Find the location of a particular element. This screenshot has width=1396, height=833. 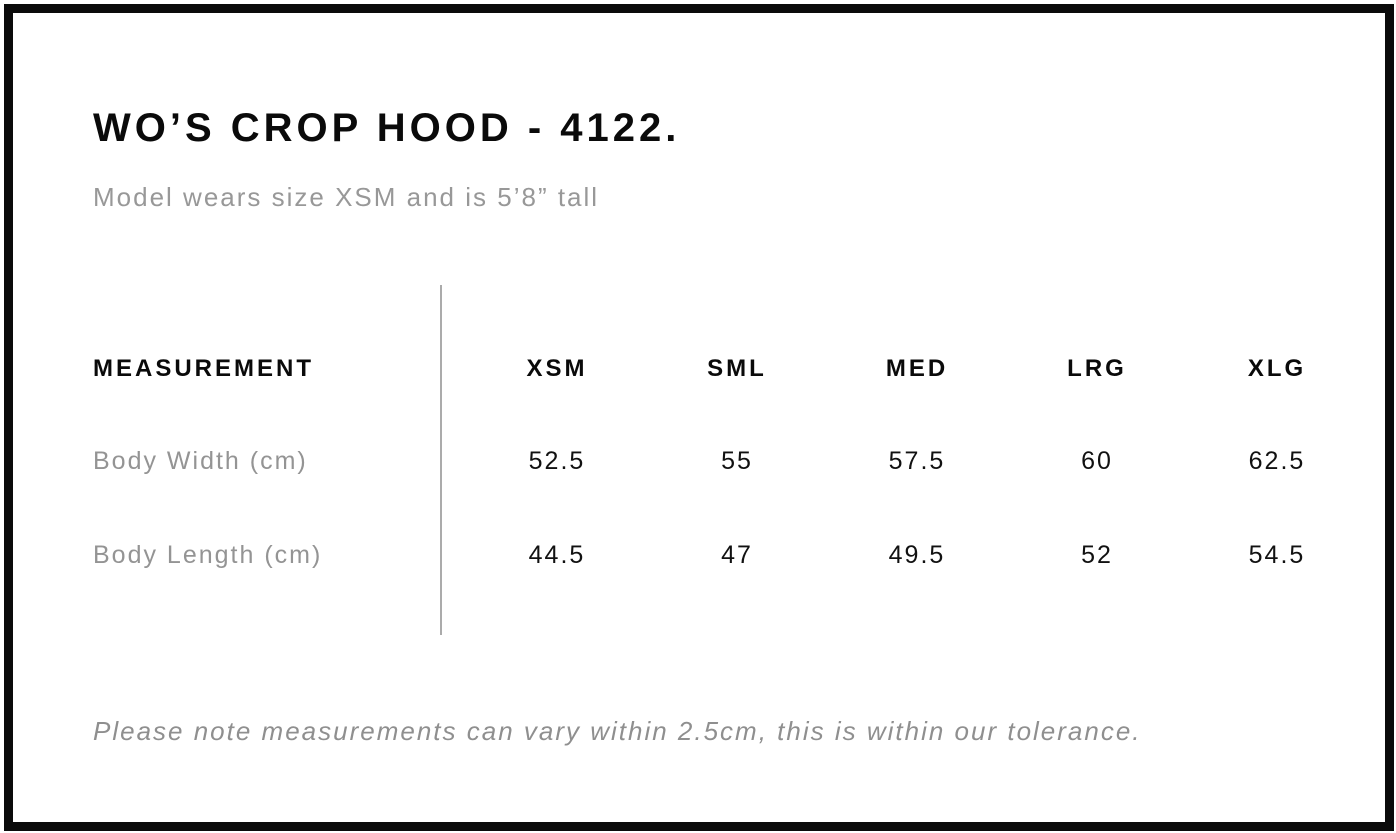

size-table-header-row: MEASUREMENT XSM SML MED LRG XLG is located at coordinates (730, 369).